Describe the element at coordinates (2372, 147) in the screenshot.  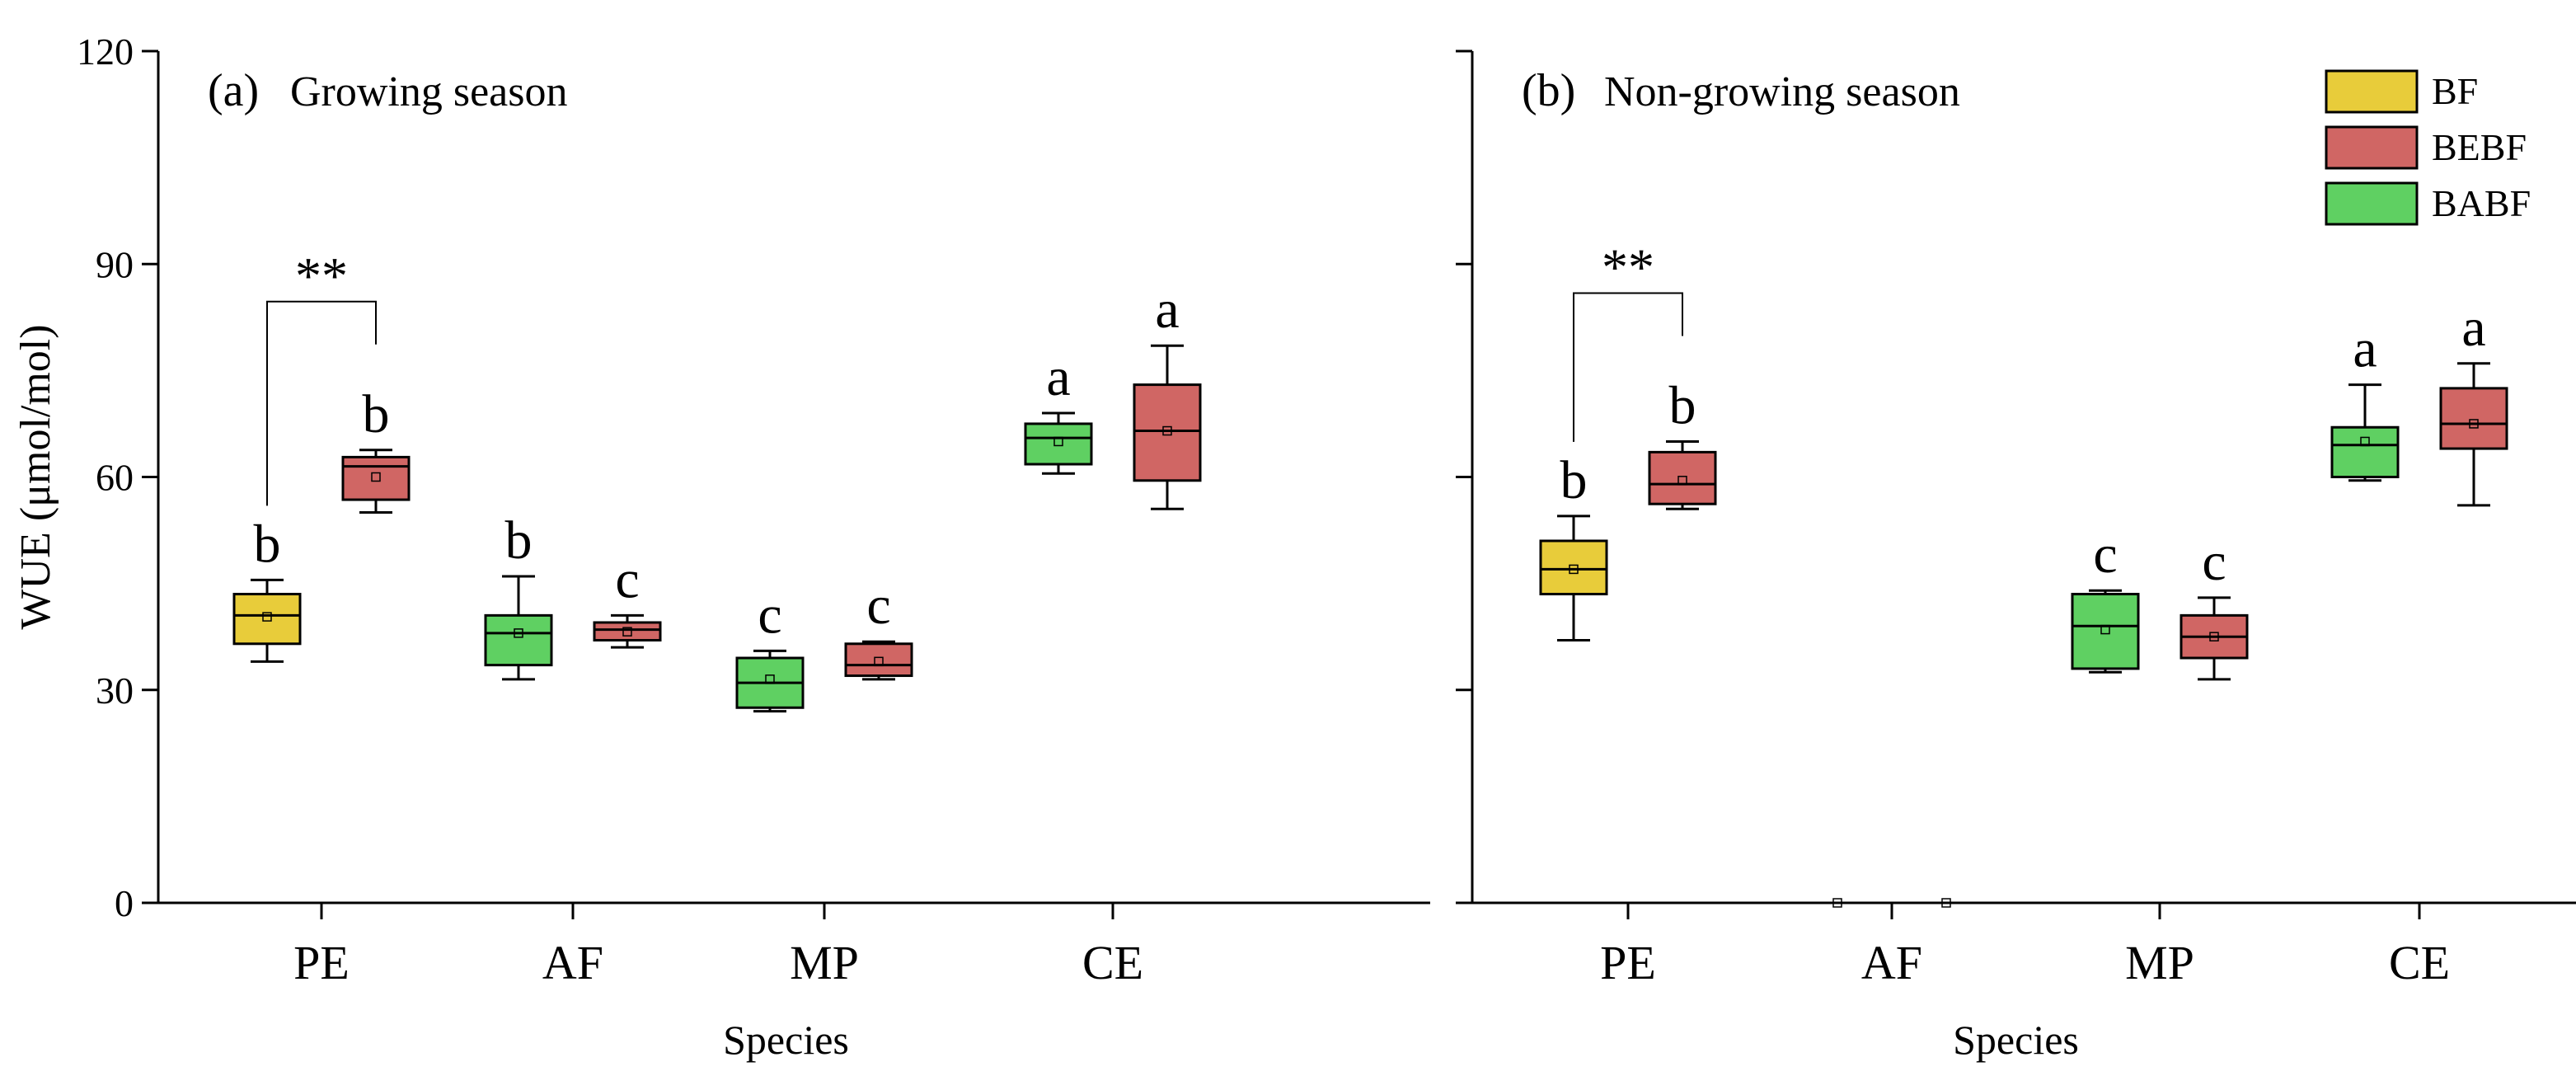
I see `legend-swatch-bebf` at that location.